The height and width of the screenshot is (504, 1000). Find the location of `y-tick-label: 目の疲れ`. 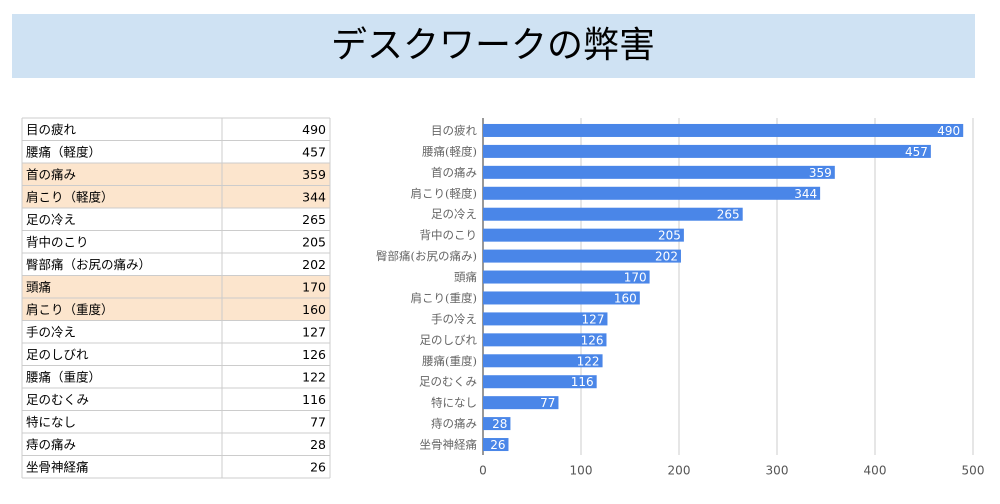

y-tick-label: 目の疲れ is located at coordinates (454, 130).